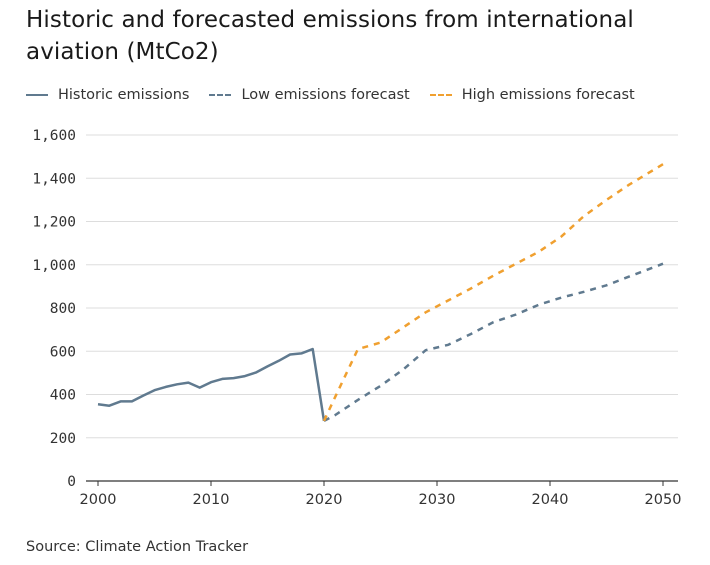 This screenshot has height=565, width=710. What do you see at coordinates (63, 352) in the screenshot?
I see `y-tick-label: 600` at bounding box center [63, 352].